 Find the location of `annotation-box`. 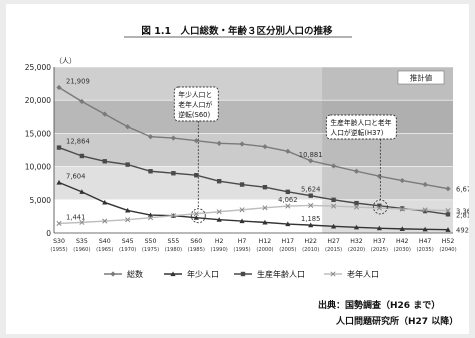

annotation-box is located at coordinates (361, 127).